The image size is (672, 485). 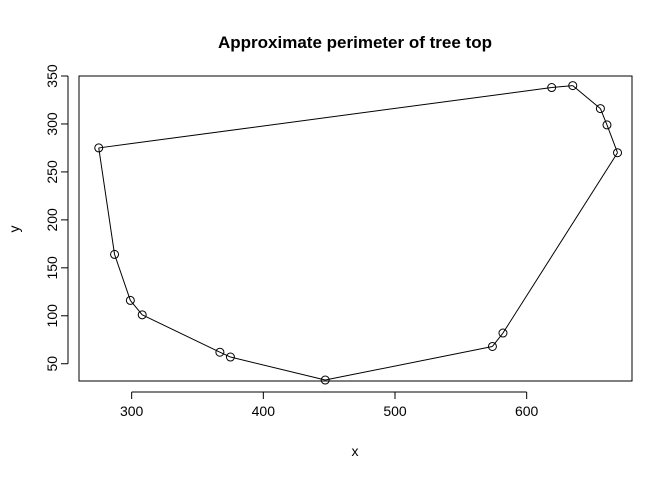 What do you see at coordinates (52, 124) in the screenshot?
I see `y-tick-label: 300` at bounding box center [52, 124].